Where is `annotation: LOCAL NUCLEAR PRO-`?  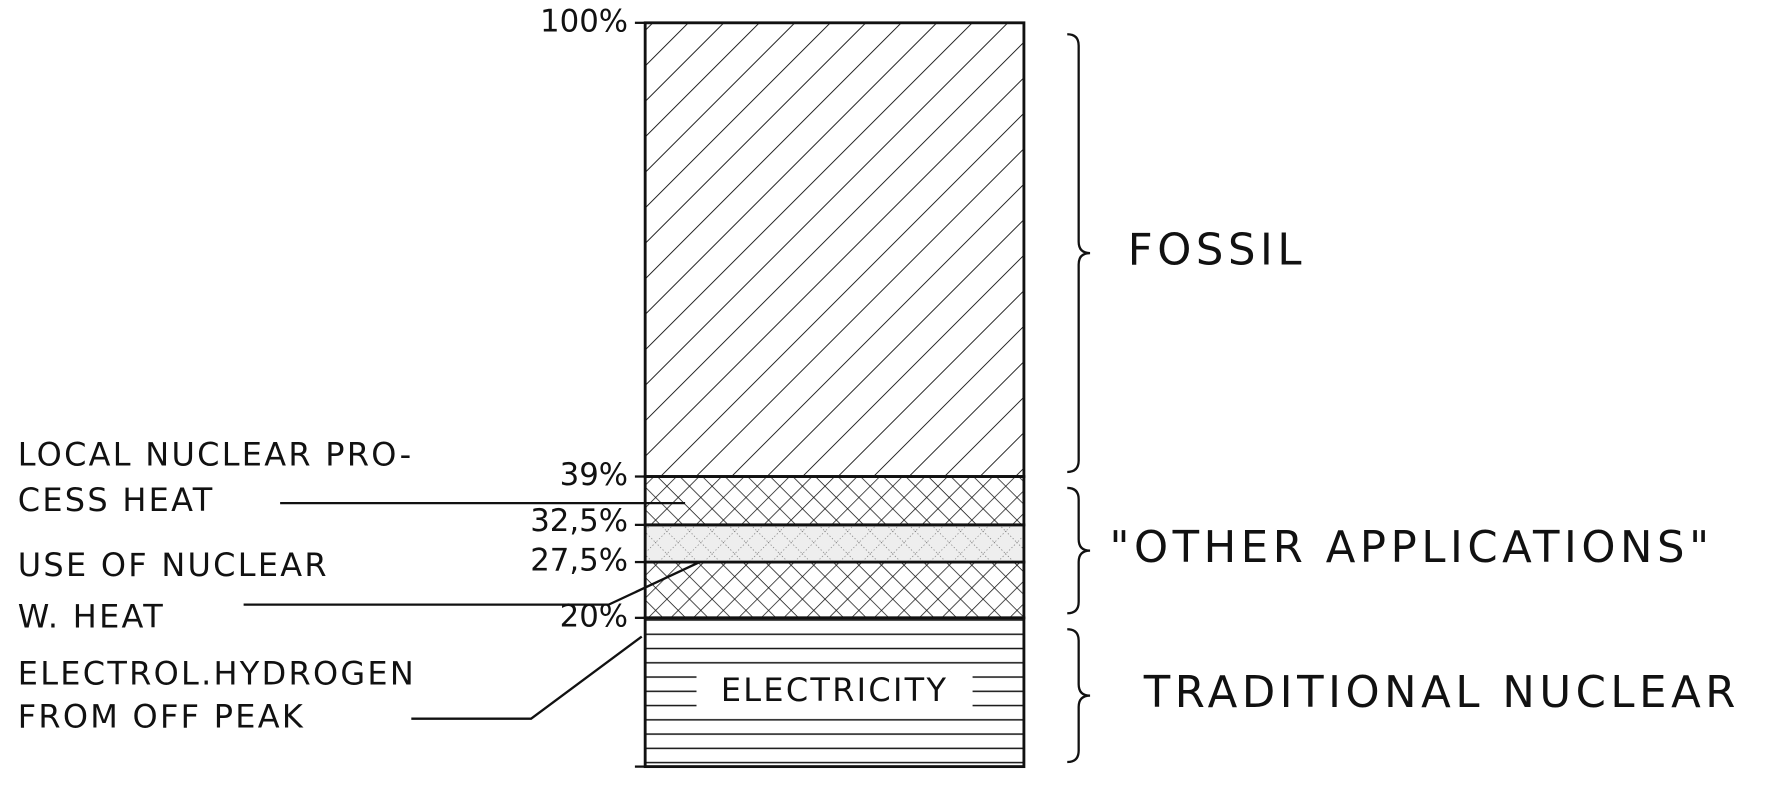
annotation: LOCAL NUCLEAR PRO- is located at coordinates (216, 454).